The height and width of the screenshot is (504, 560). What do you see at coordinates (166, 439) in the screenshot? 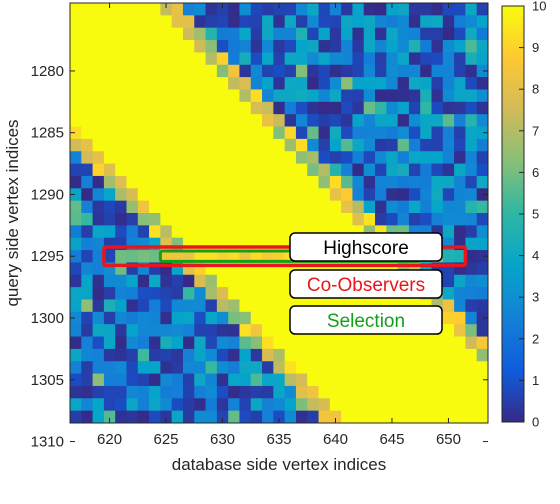
I see `x-tick-label: 625` at bounding box center [166, 439].